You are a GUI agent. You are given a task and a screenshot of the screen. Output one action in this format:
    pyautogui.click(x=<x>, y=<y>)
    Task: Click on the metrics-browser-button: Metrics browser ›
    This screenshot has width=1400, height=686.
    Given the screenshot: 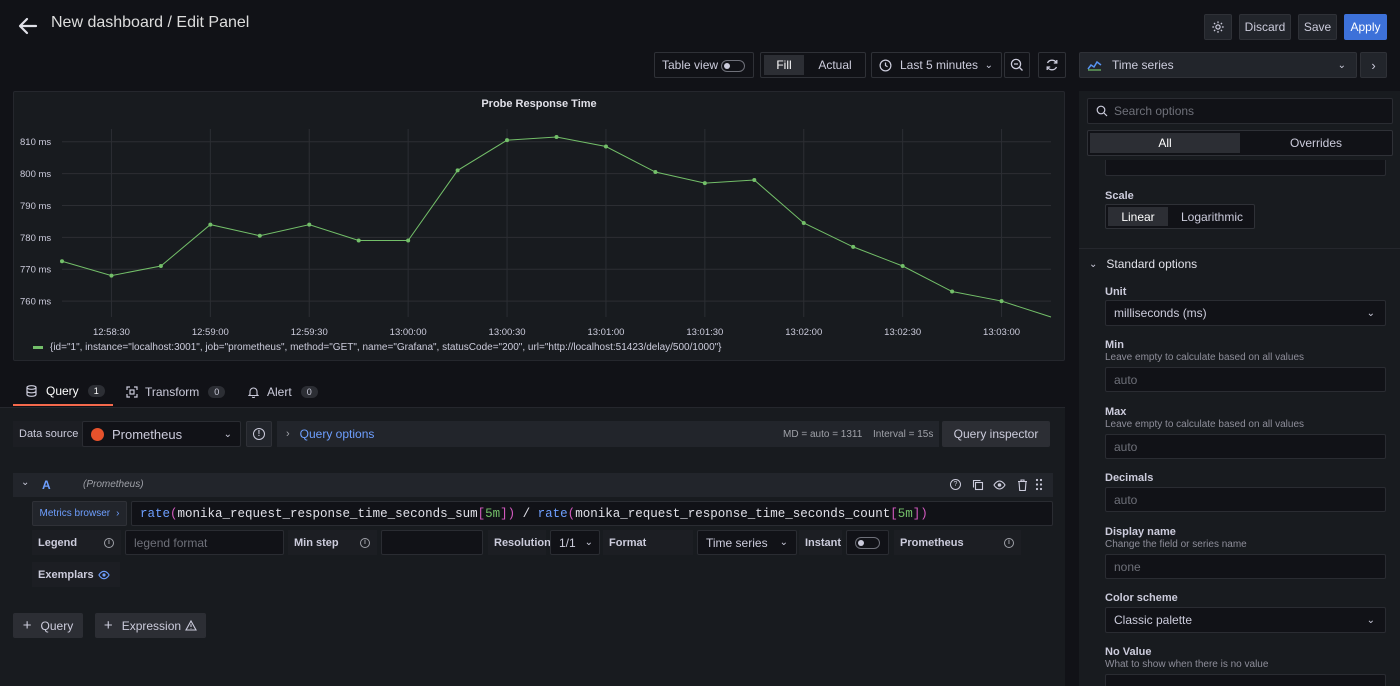 What is the action you would take?
    pyautogui.click(x=79, y=513)
    